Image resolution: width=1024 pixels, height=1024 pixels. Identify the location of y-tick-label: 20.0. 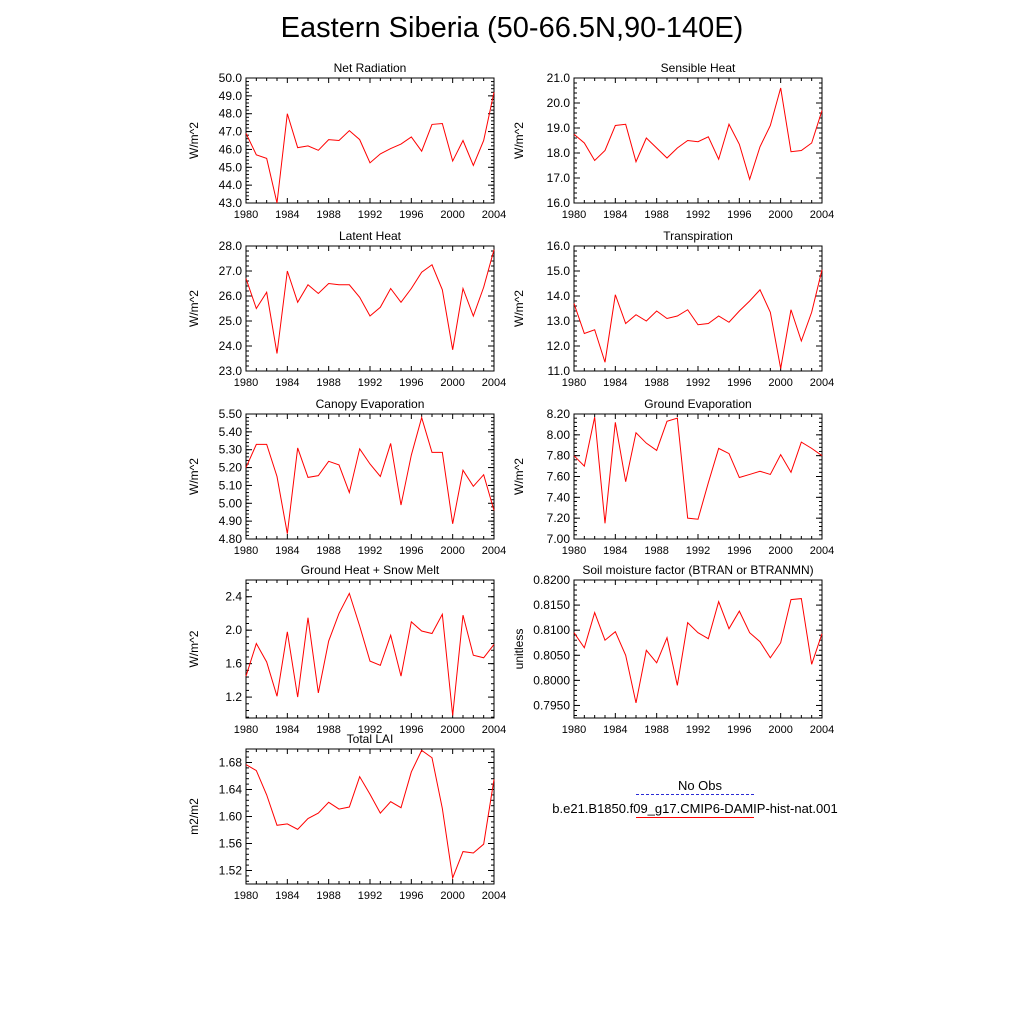
(559, 103).